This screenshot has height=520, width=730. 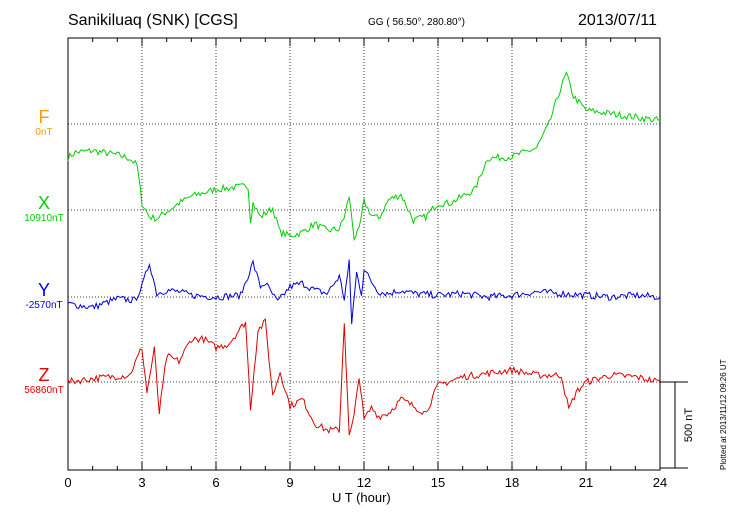 I want to click on trace-y, so click(x=364, y=292).